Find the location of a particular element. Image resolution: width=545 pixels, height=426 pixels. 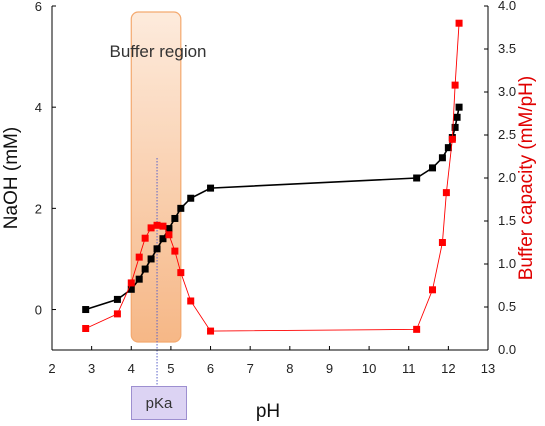

y2-tick-label: 0.0 is located at coordinates (507, 349).